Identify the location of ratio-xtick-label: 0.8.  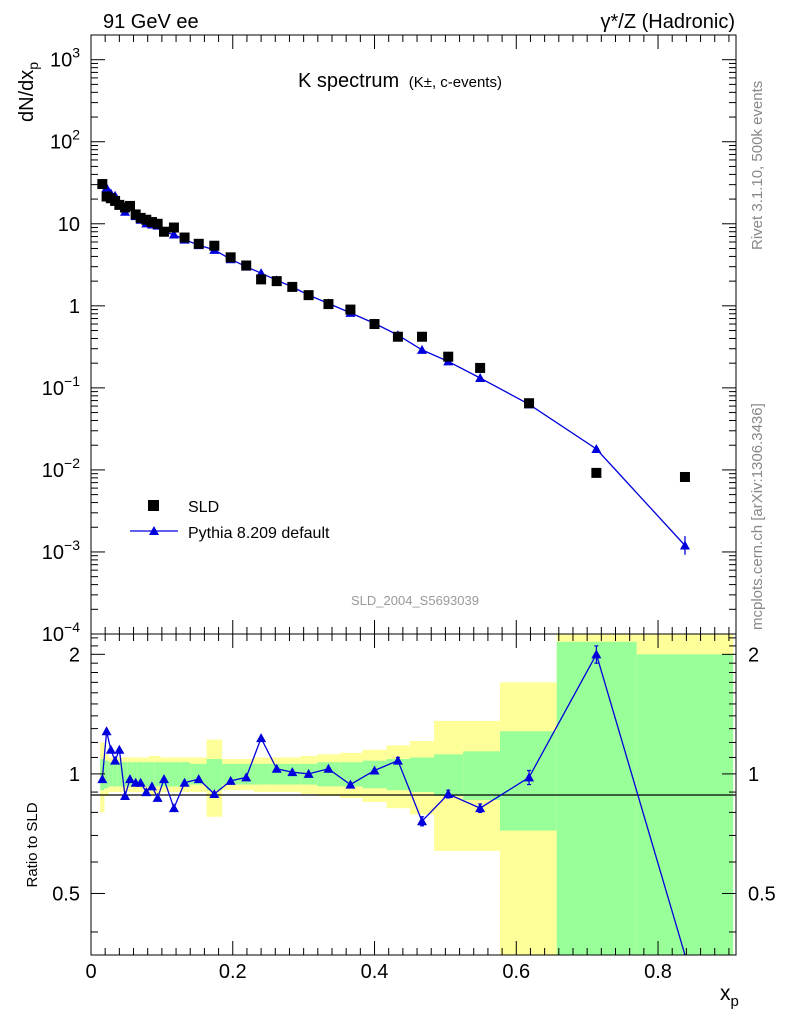
(658, 972).